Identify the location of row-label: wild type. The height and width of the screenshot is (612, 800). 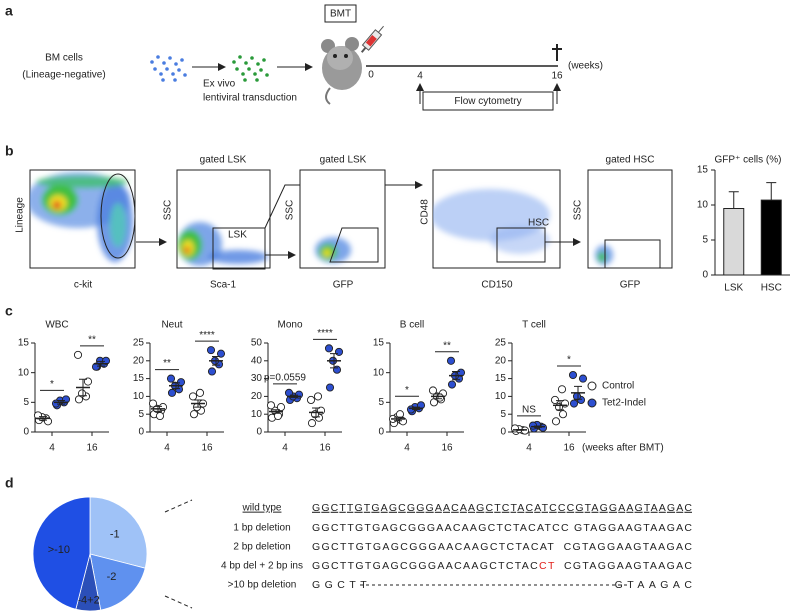
(262, 508).